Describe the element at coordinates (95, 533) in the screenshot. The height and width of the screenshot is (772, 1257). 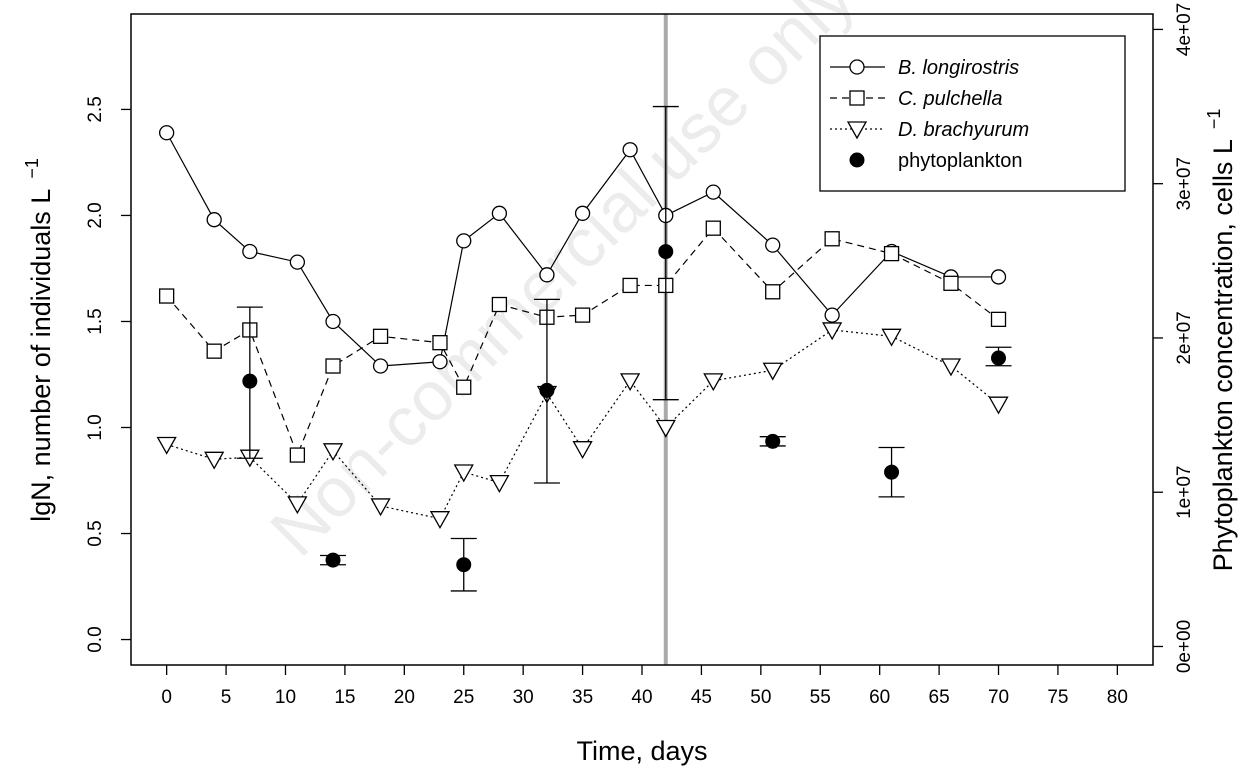
I see `y-tick-label: 0.5` at that location.